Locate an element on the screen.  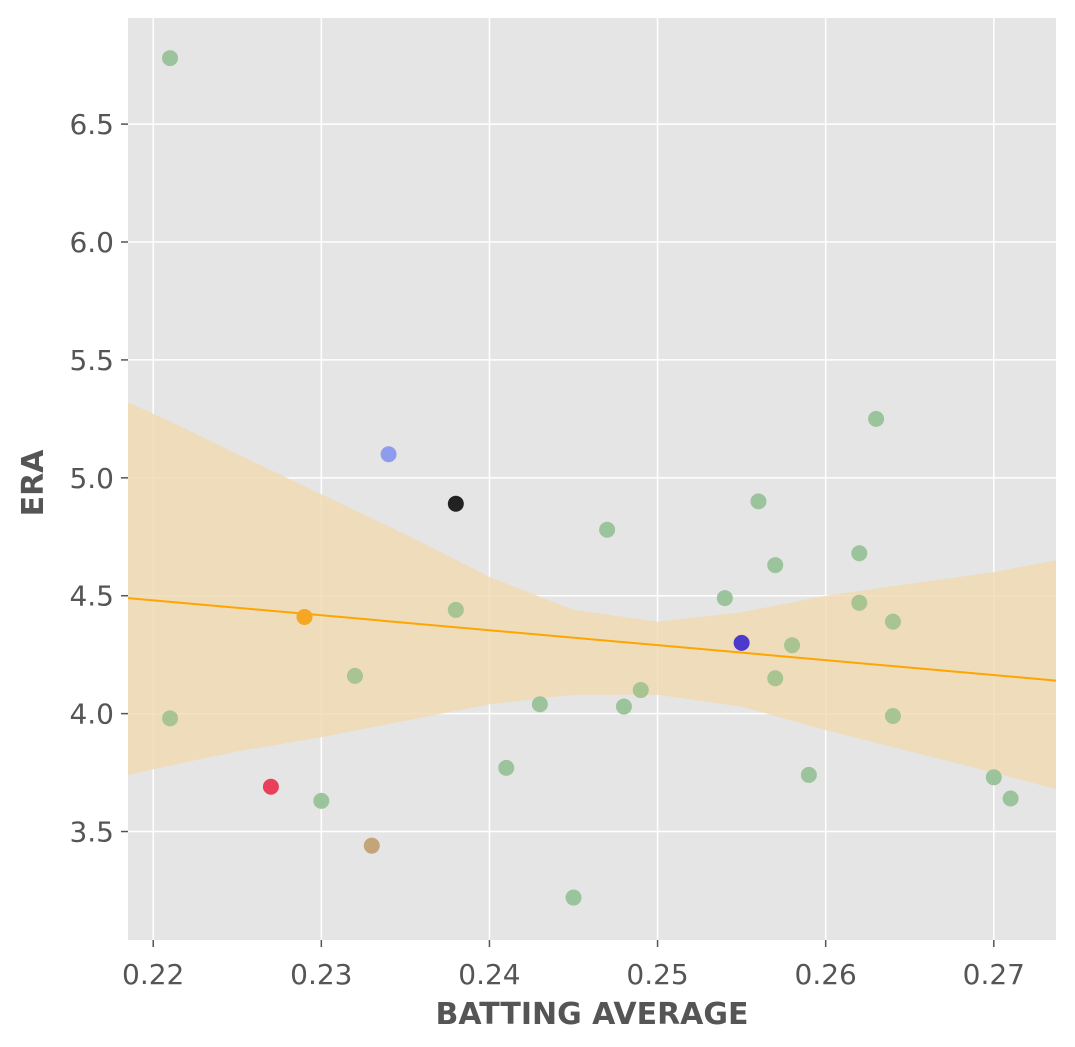
x-tick-label: 0.27 is located at coordinates (994, 974).